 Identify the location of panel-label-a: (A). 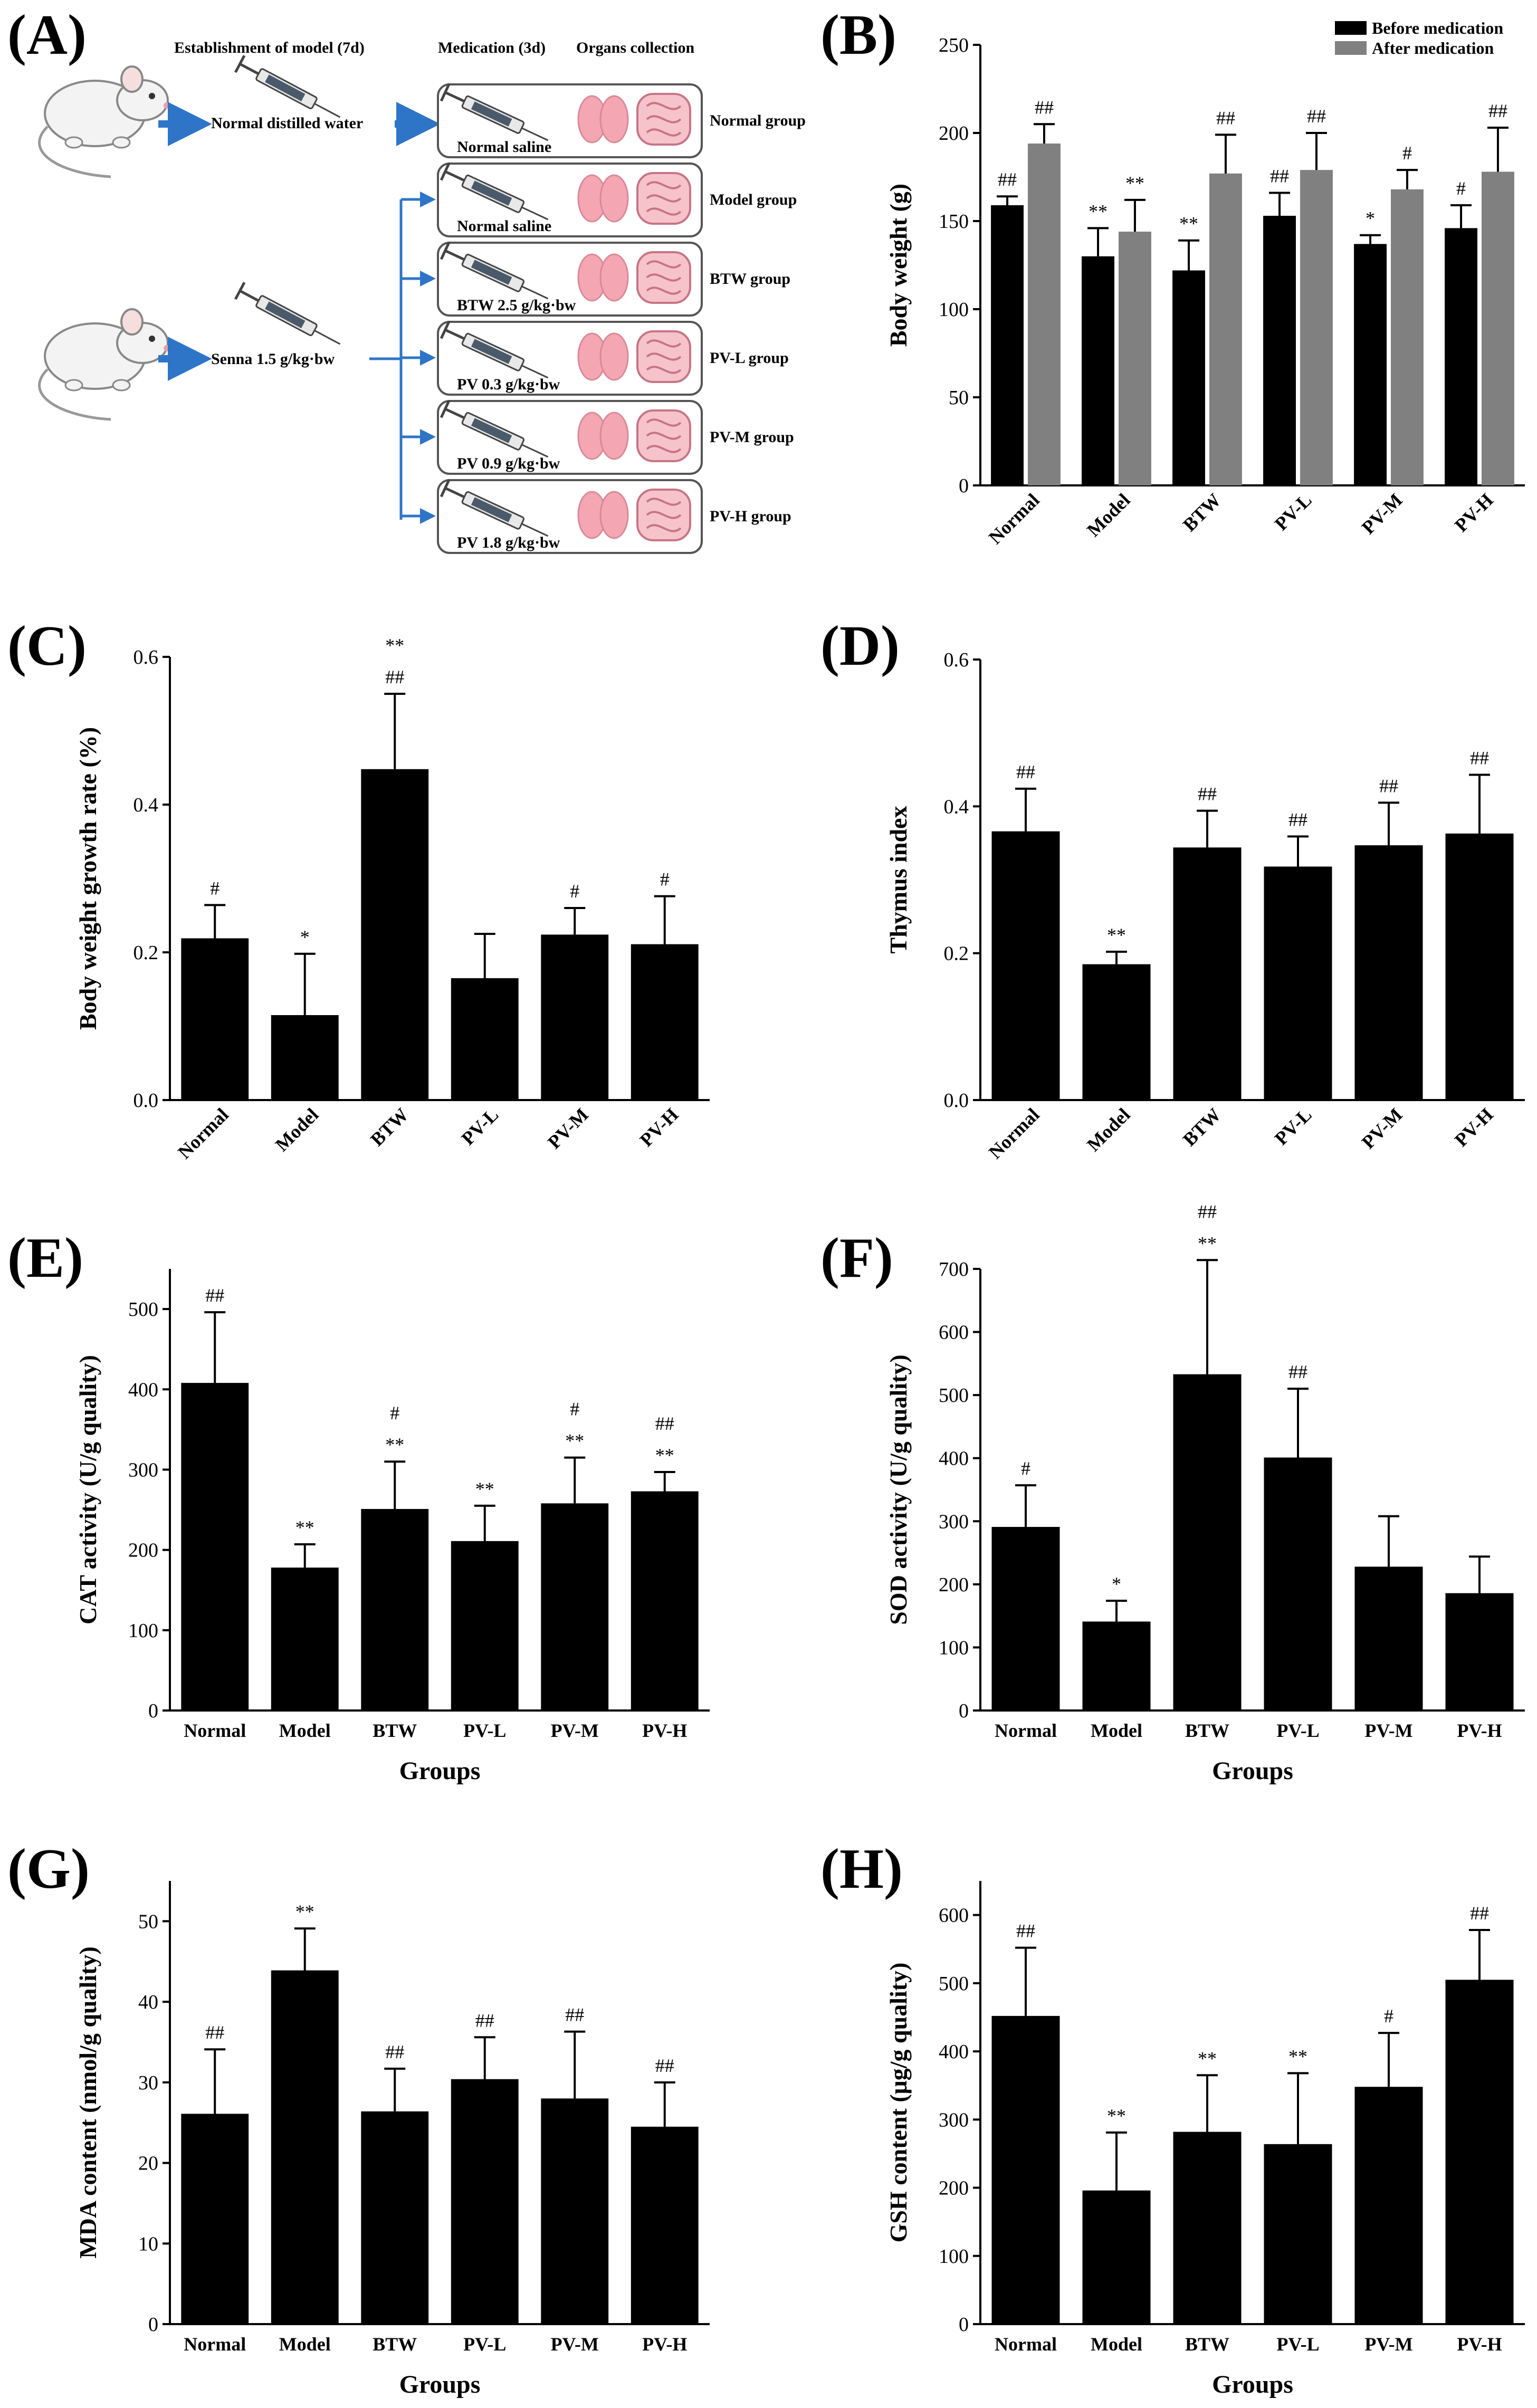
(47, 35).